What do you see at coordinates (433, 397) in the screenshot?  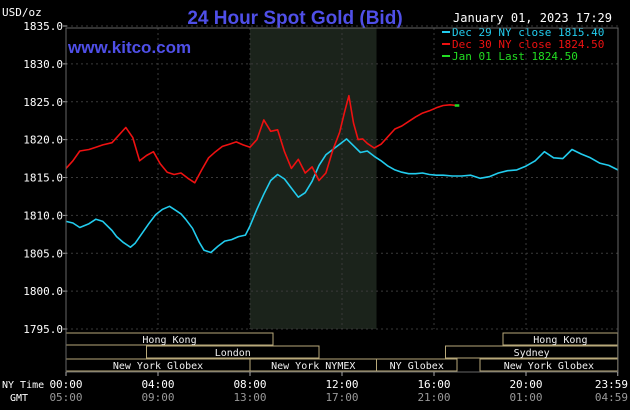 I see `x-tick-label-gmt: 21:00` at bounding box center [433, 397].